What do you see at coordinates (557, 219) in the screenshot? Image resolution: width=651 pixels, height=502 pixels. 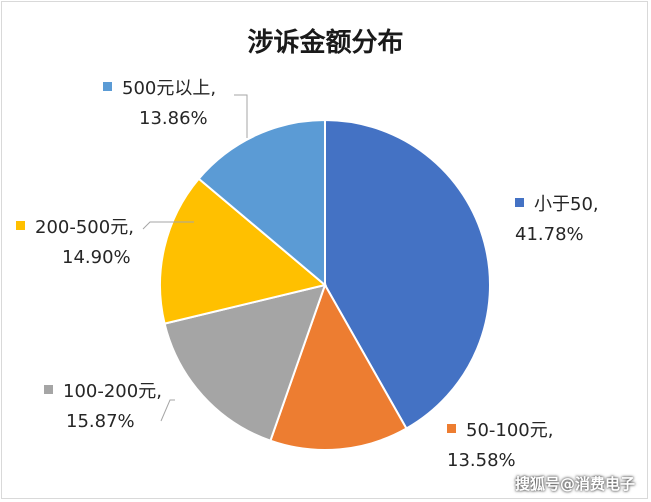 I see `data-label-less-than-50: 小于50, 41.78%` at bounding box center [557, 219].